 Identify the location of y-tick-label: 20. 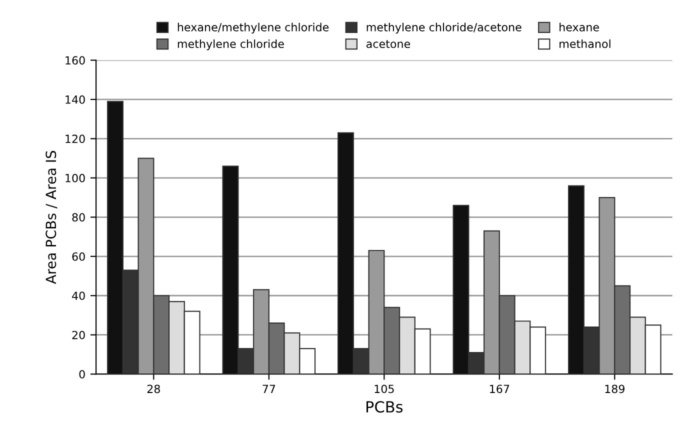
(78, 335).